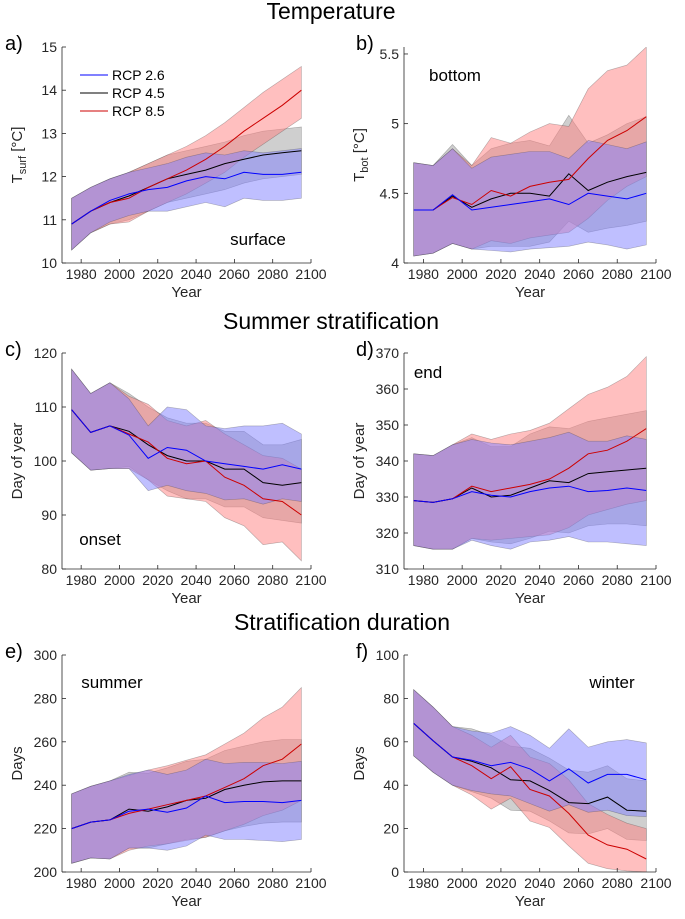 This screenshot has height=919, width=685. Describe the element at coordinates (17, 763) in the screenshot. I see `y-axis-title: Days` at that location.